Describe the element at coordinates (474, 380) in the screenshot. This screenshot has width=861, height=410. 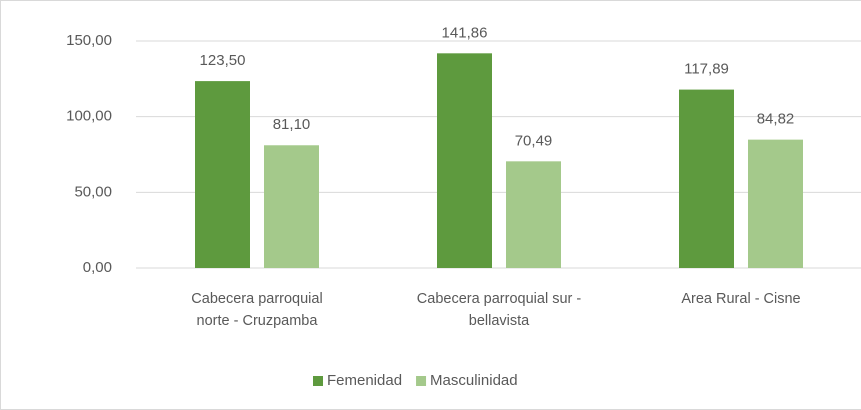
I see `legend-label: Masculinidad` at that location.